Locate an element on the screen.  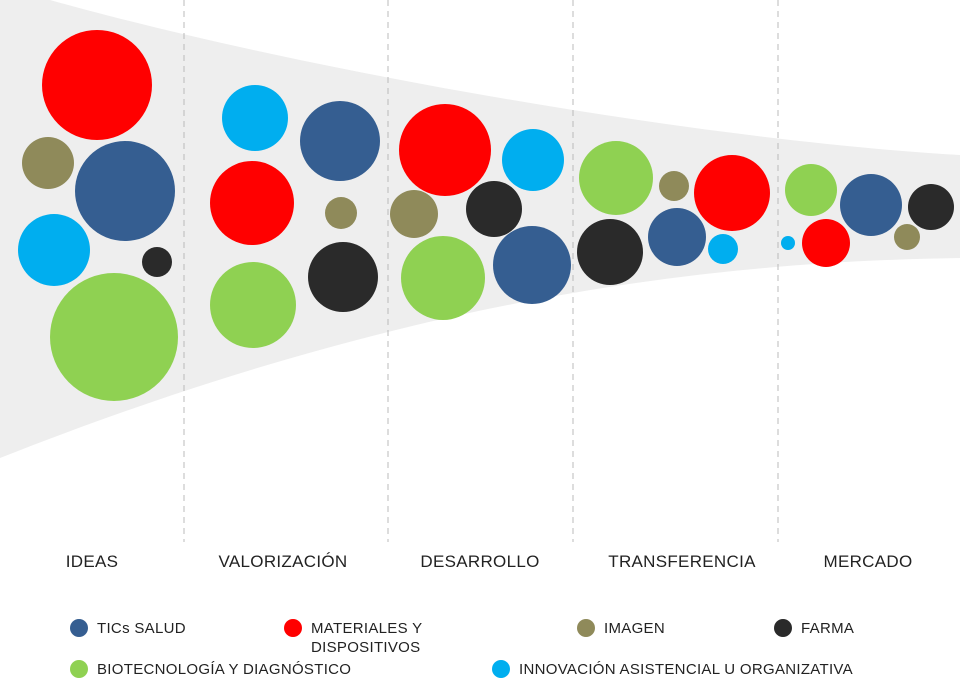
materiales-swatch is located at coordinates (293, 628).